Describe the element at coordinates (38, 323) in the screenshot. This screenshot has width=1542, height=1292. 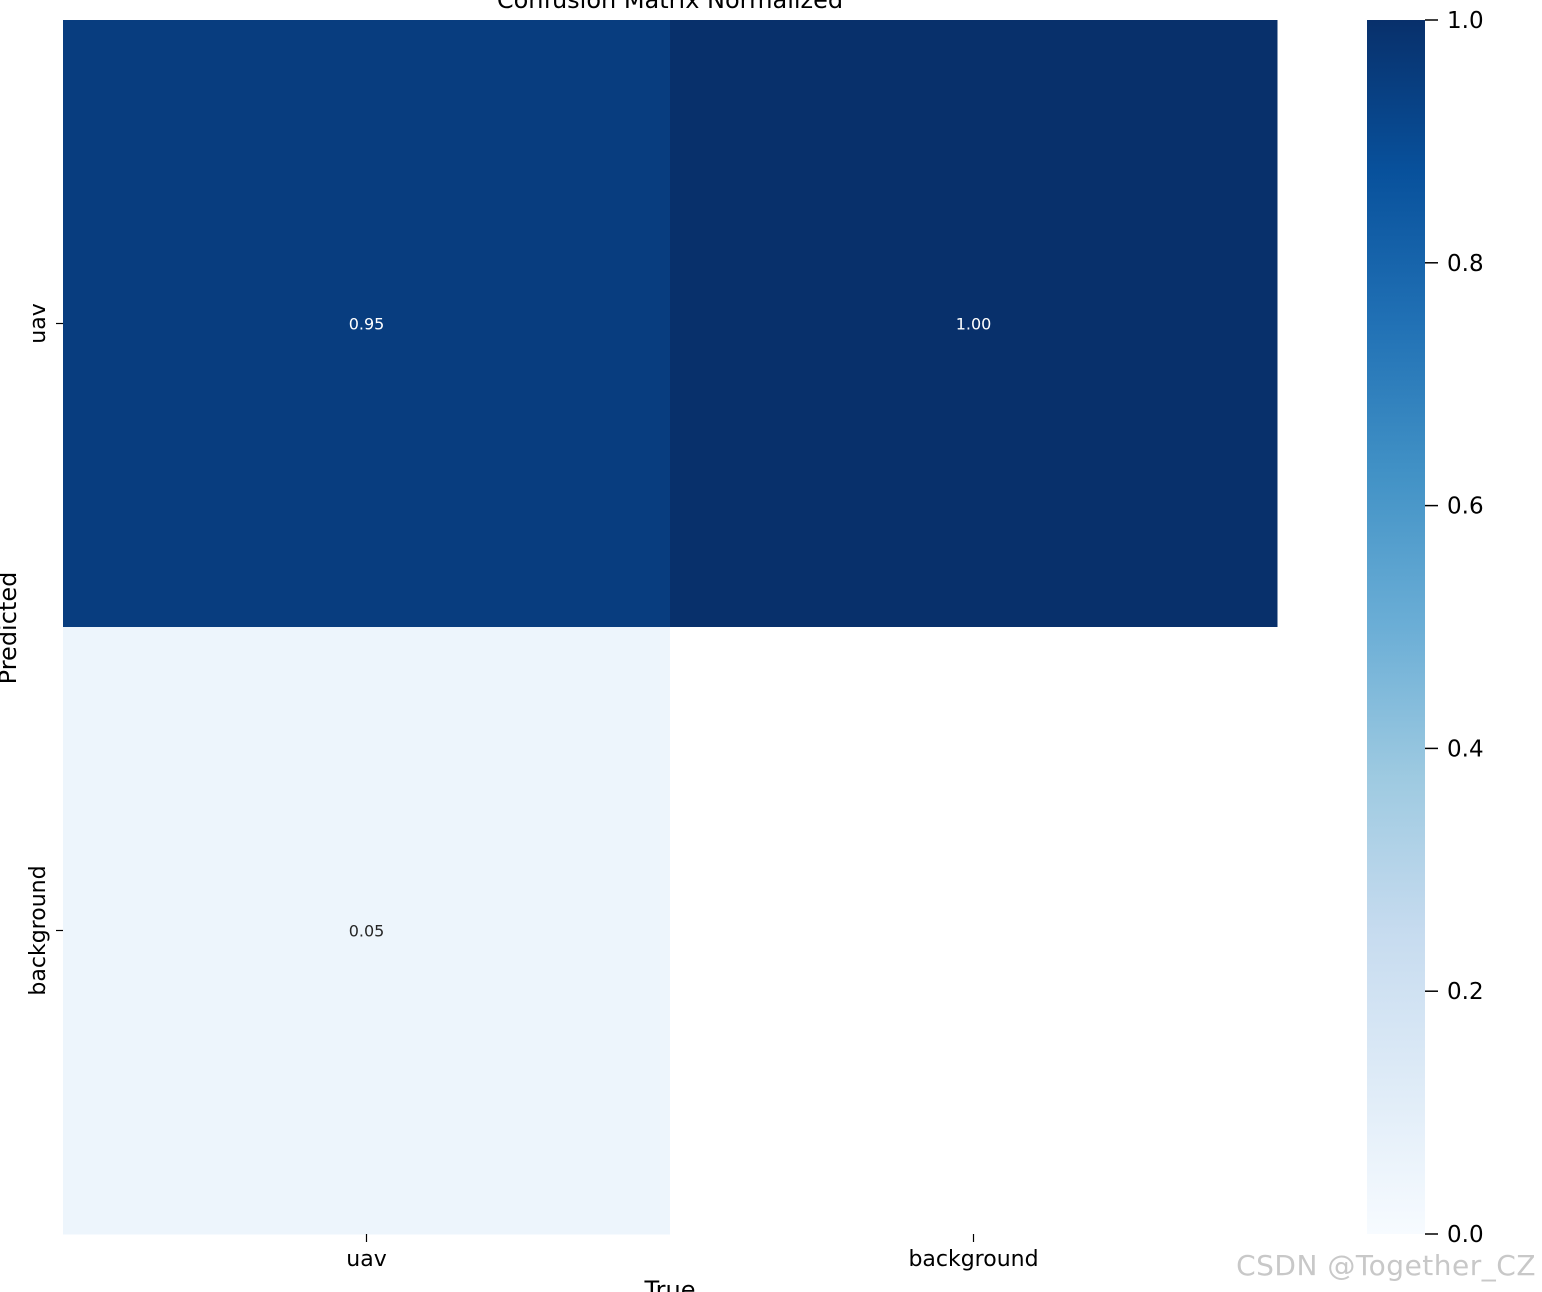
I see `y-tick-label: uav` at that location.